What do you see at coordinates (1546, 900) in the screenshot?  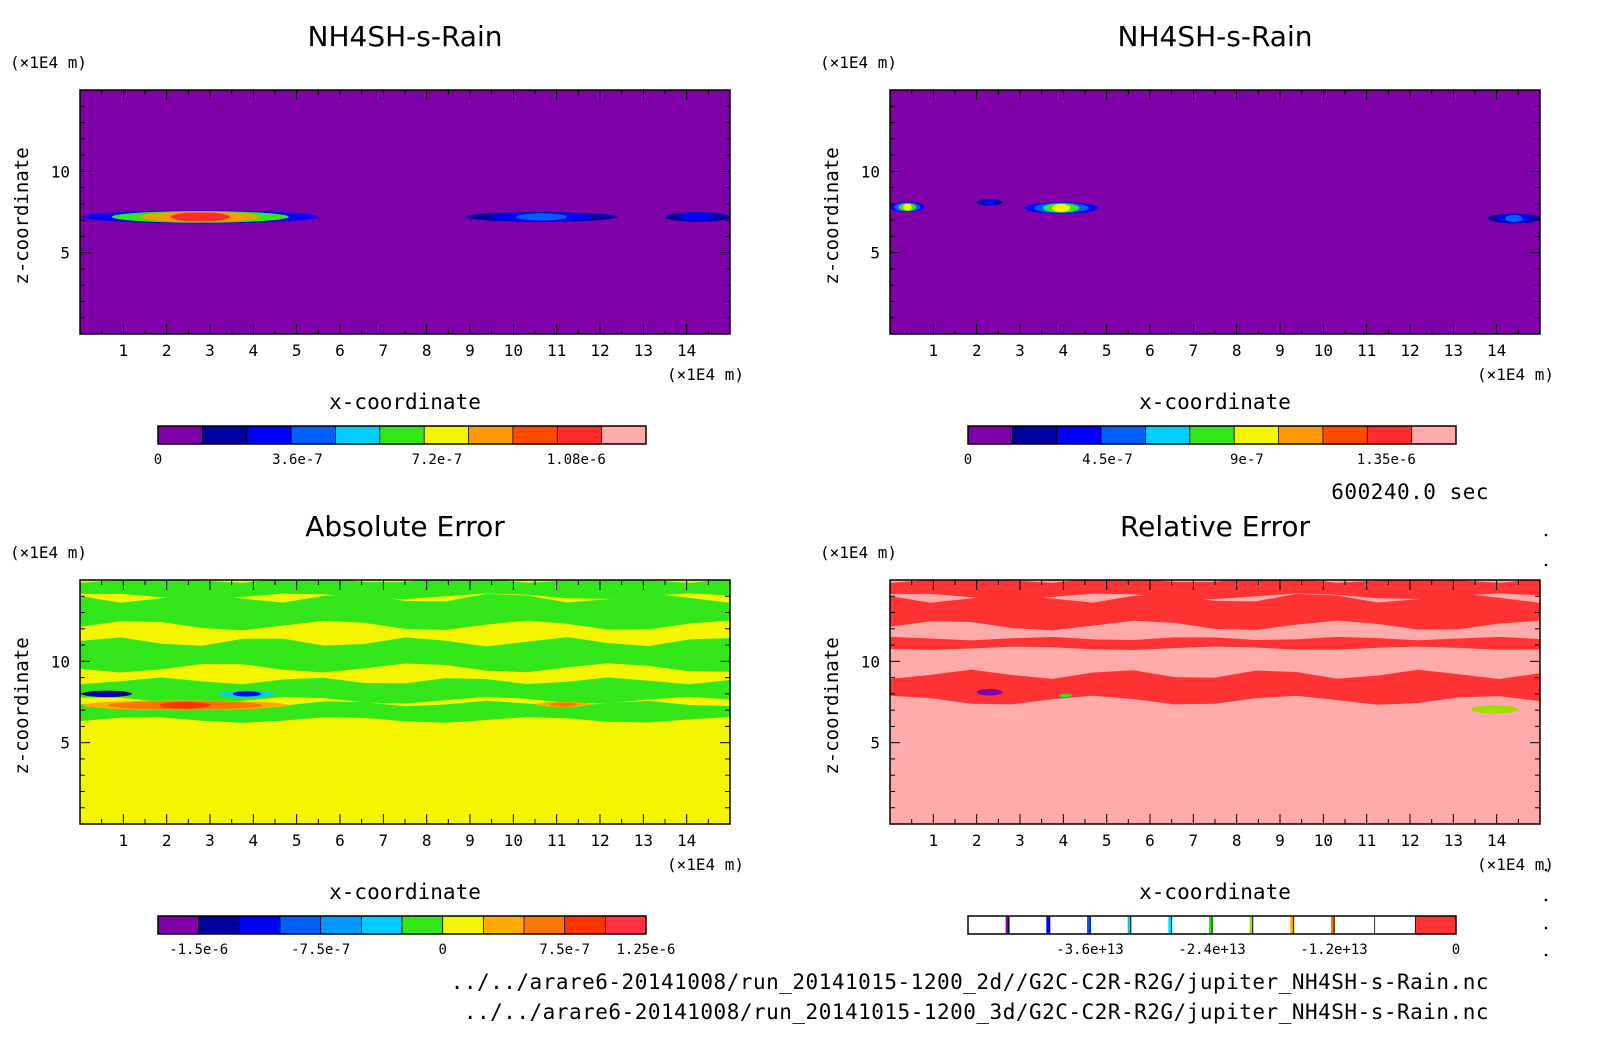 I see `dot-mark` at bounding box center [1546, 900].